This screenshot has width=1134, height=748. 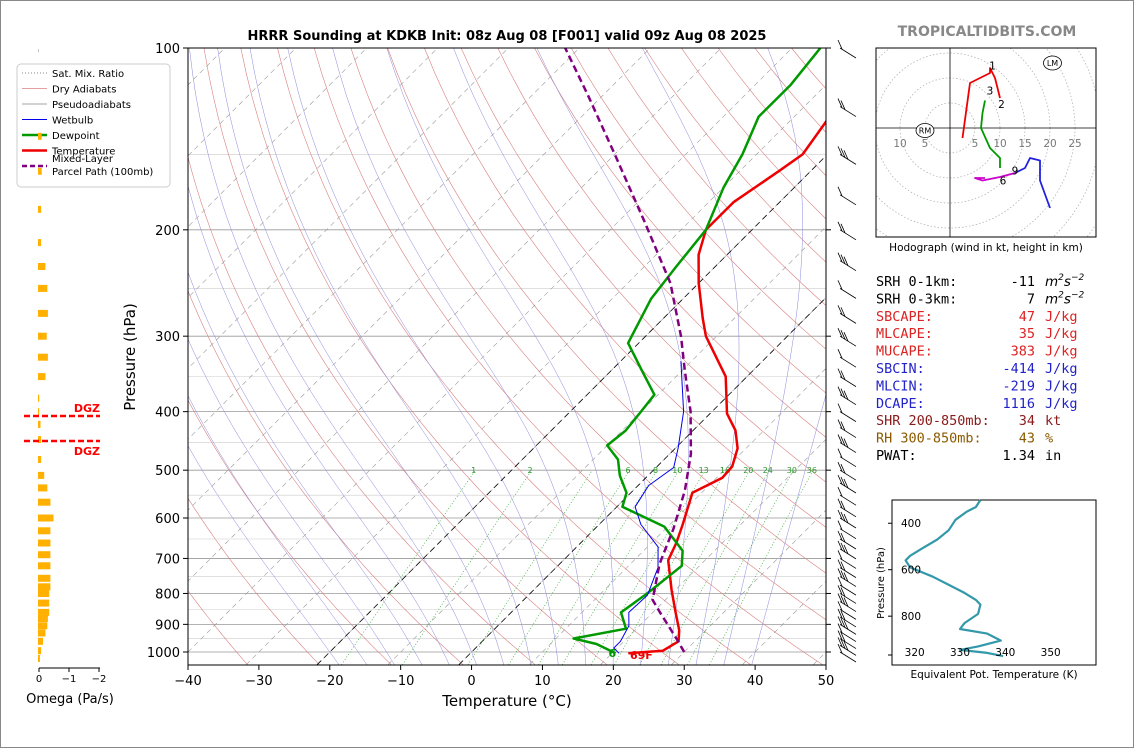 What do you see at coordinates (1027, 317) in the screenshot?
I see `index-value: 47` at bounding box center [1027, 317].